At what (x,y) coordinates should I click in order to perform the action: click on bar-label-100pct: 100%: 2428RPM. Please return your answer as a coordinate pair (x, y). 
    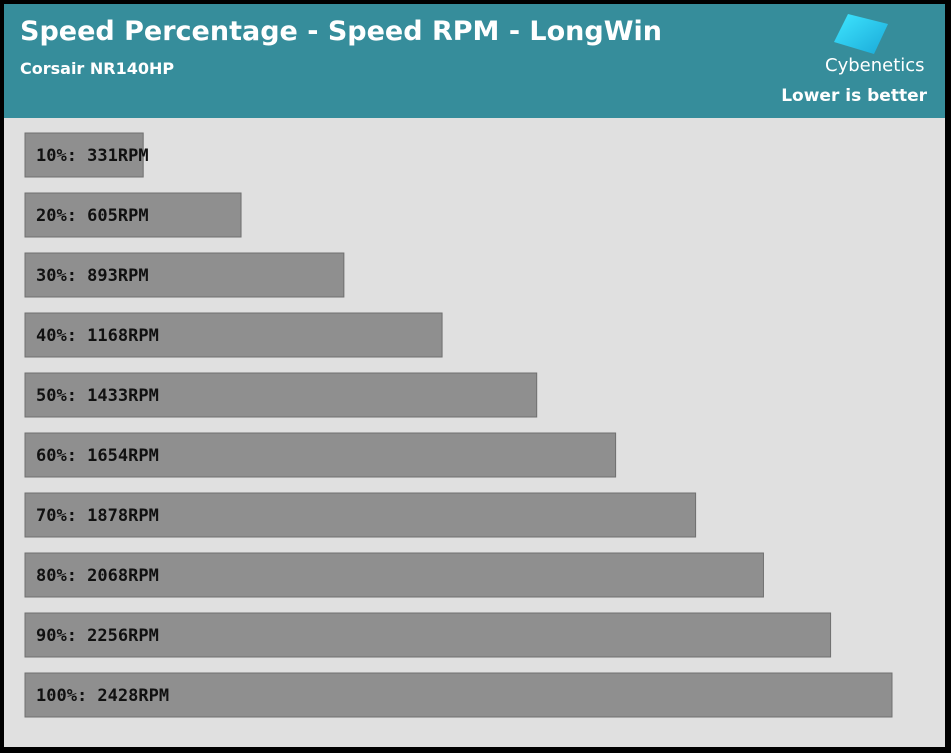
    Looking at the image, I should click on (102, 696).